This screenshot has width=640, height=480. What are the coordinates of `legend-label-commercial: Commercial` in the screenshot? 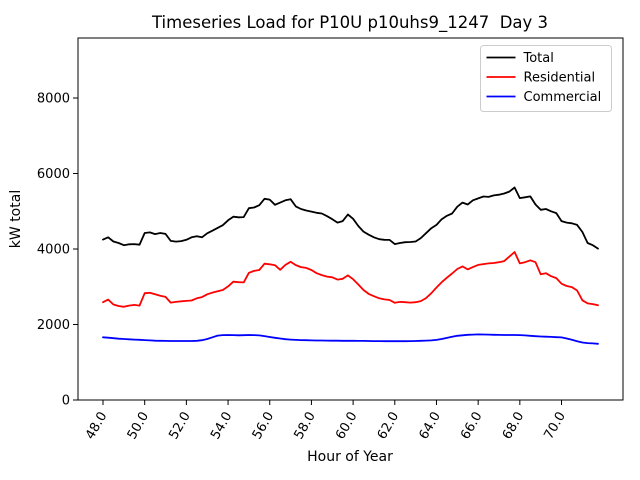 It's located at (563, 97).